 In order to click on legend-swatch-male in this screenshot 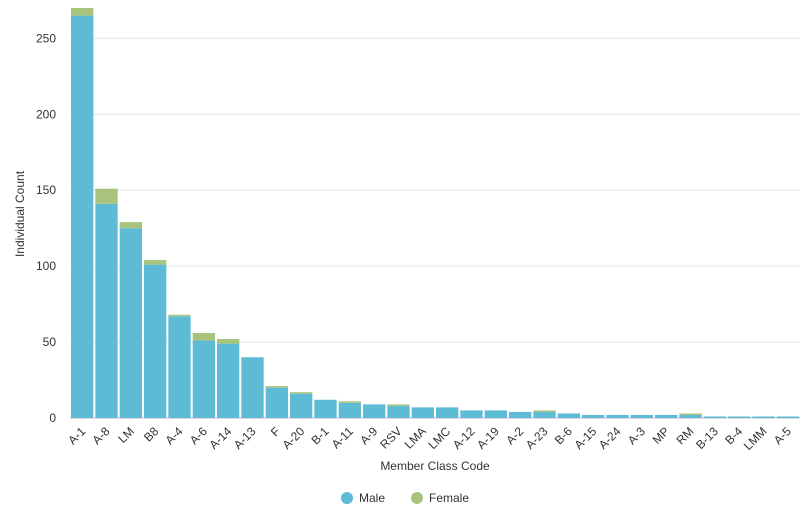, I will do `click(346, 498)`.